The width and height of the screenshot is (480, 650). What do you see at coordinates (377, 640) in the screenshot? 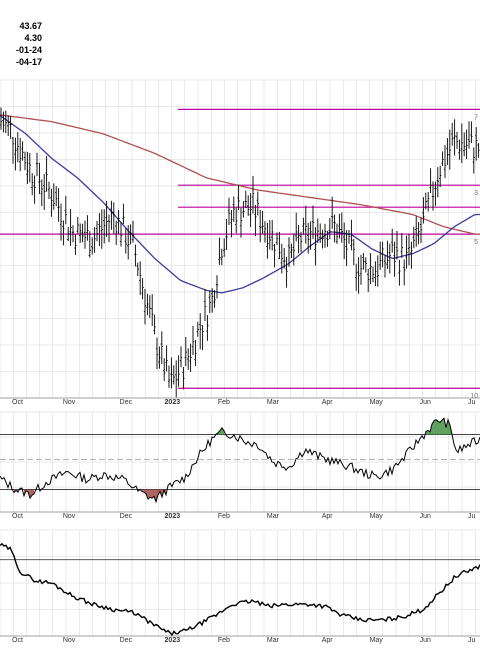
I see `x-tick-label: May` at bounding box center [377, 640].